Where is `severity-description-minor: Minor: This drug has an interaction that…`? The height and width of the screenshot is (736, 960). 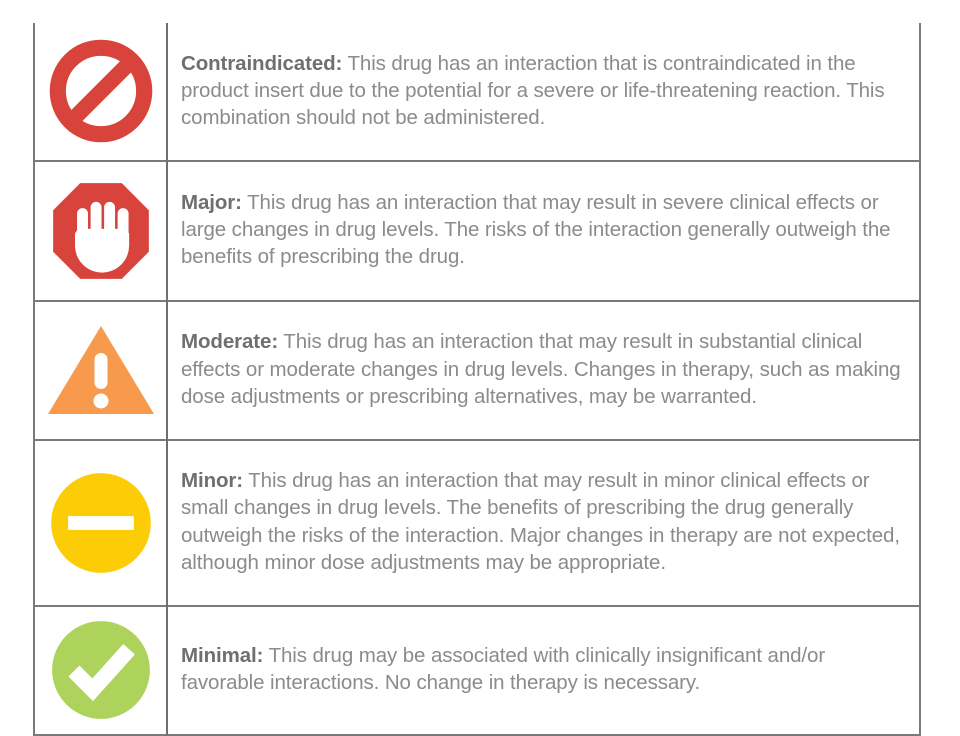 severity-description-minor: Minor: This drug has an interaction that… is located at coordinates (542, 521).